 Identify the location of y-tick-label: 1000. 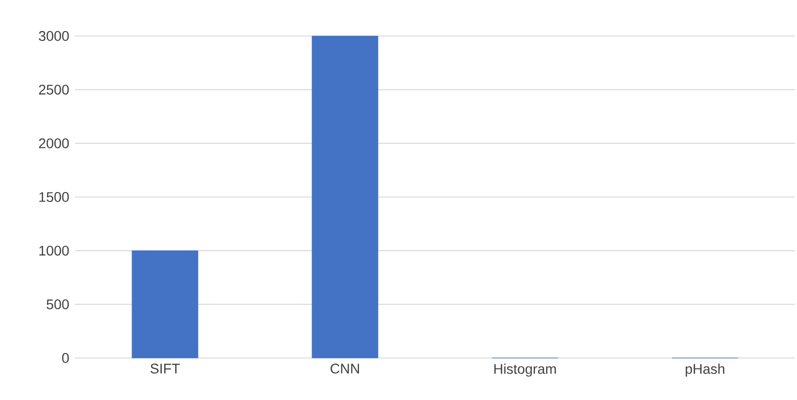
(54, 251).